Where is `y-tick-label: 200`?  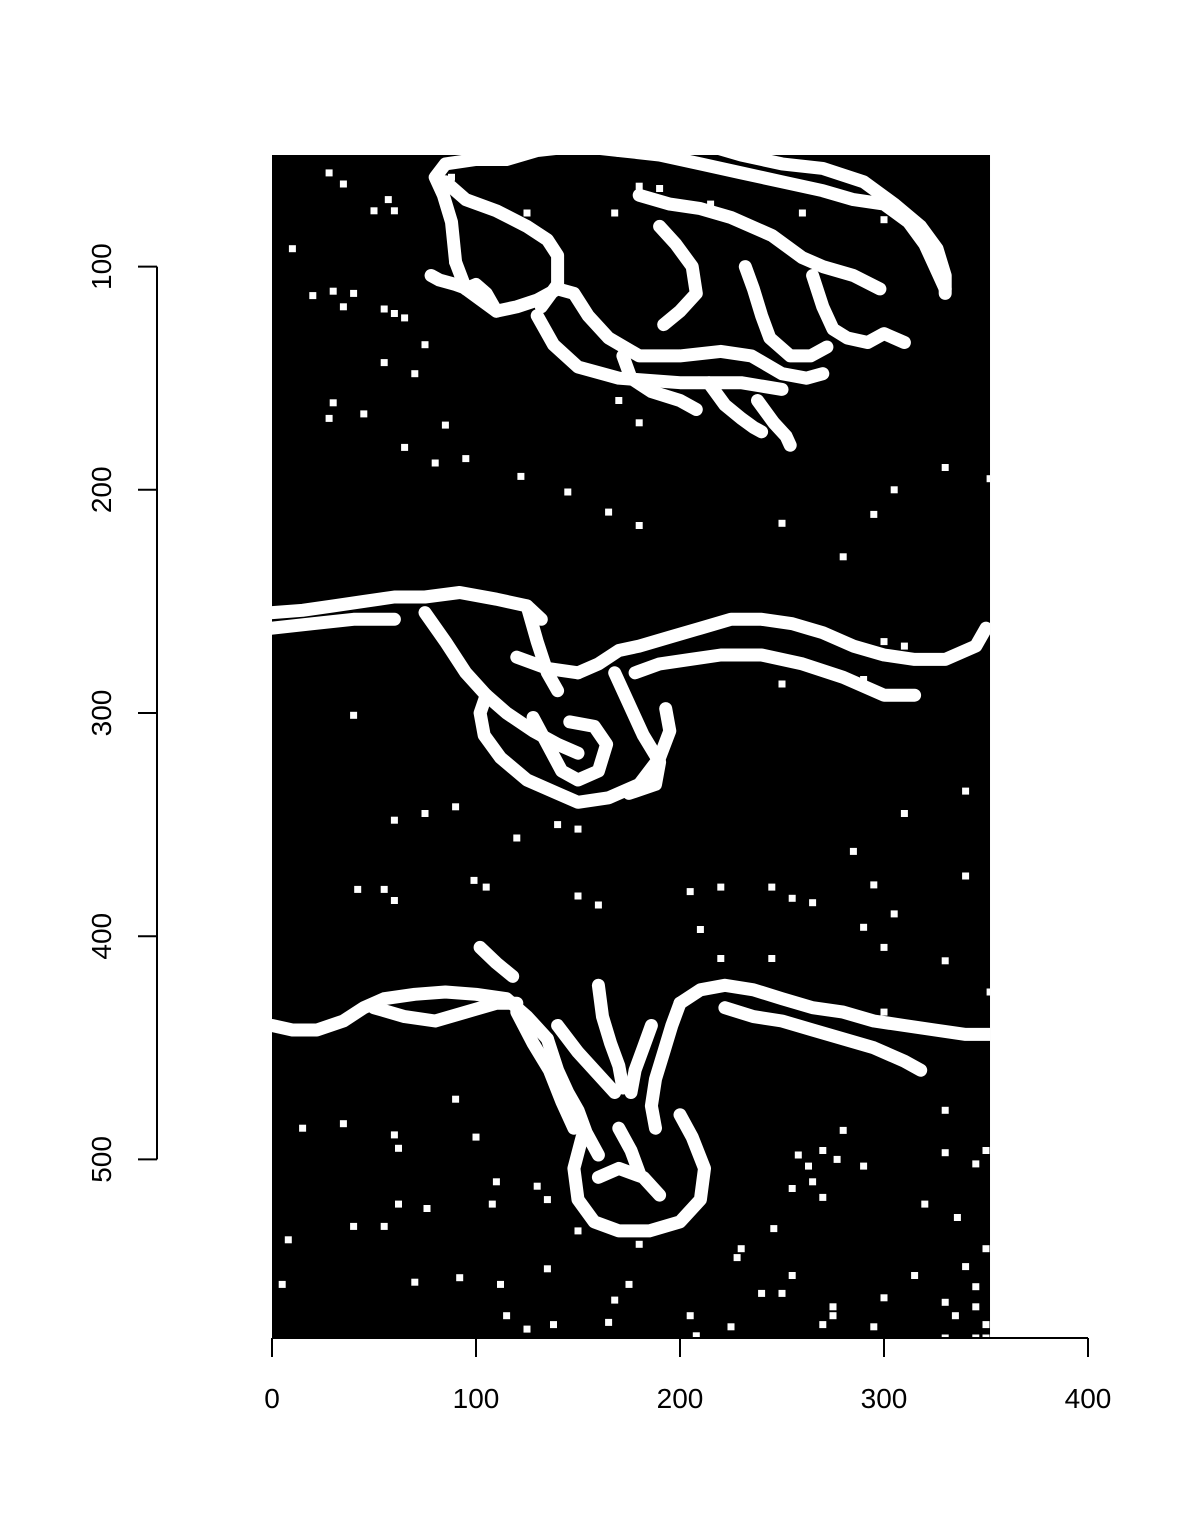
y-tick-label: 200 is located at coordinates (101, 489).